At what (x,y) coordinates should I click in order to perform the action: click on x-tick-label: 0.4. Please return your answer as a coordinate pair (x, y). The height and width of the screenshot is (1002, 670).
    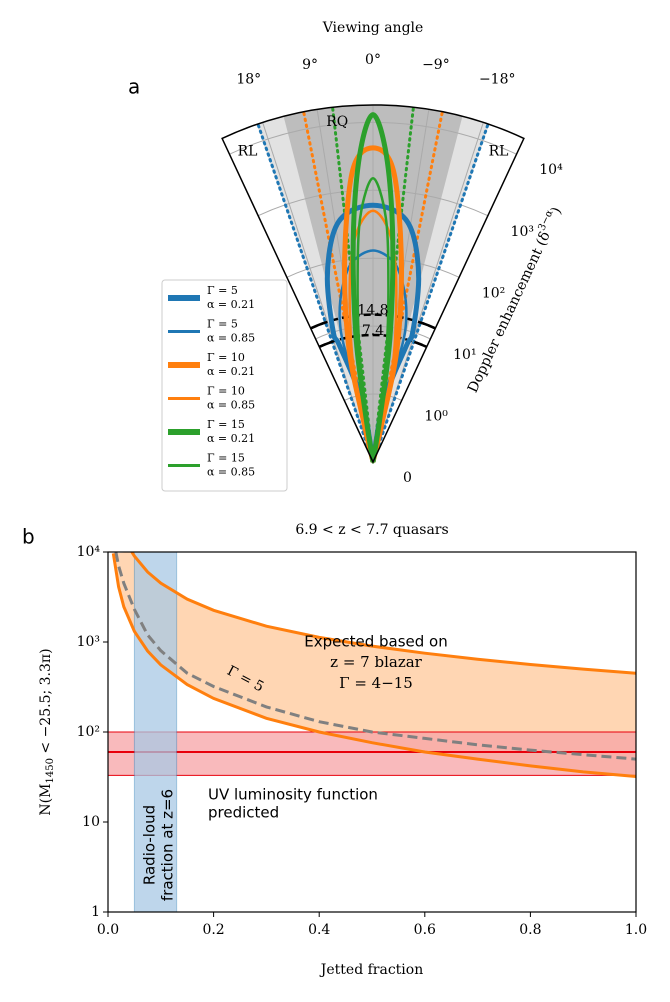
    Looking at the image, I should click on (319, 930).